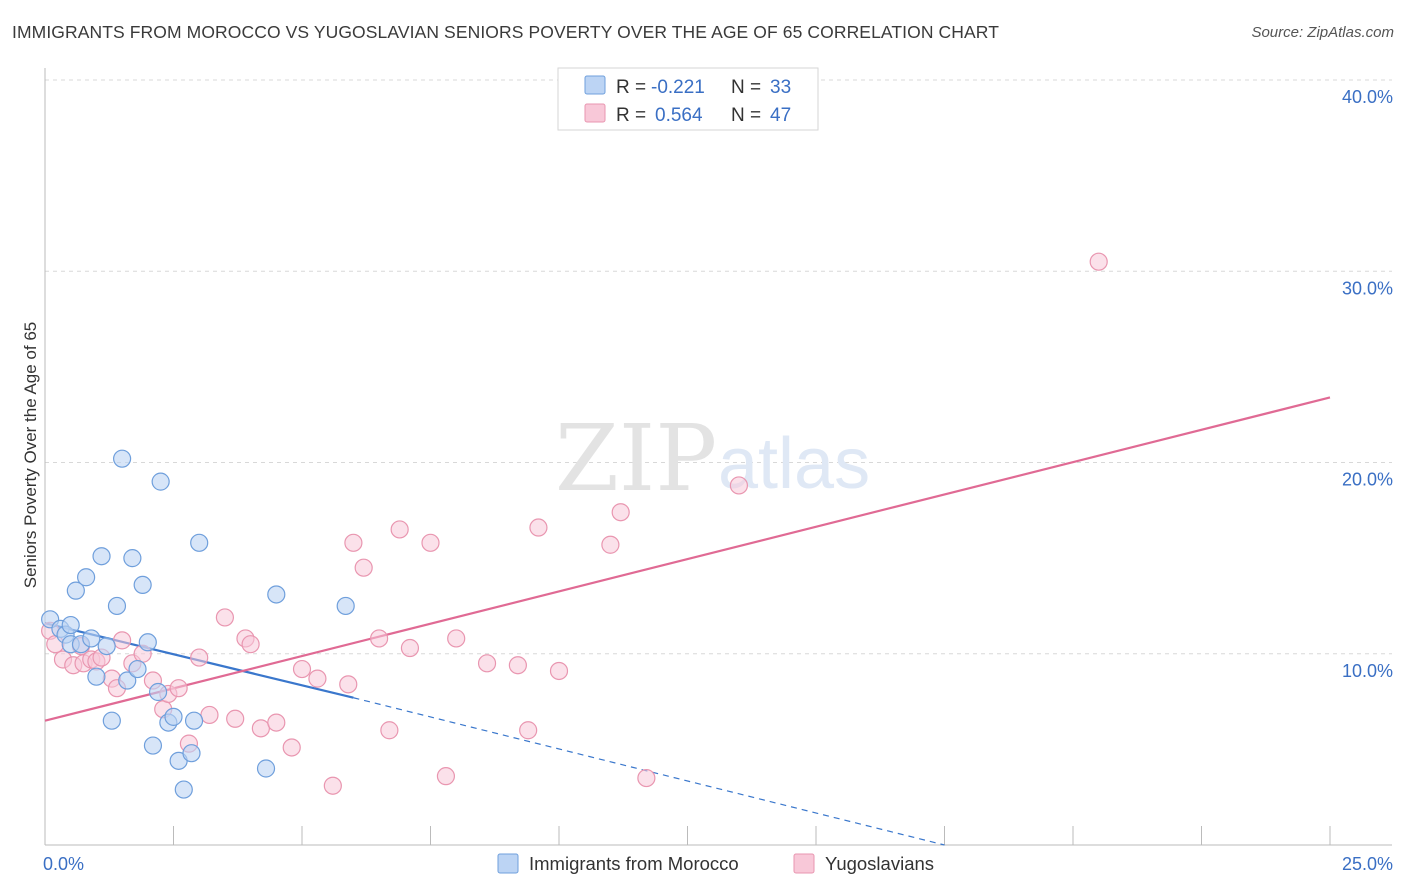  I want to click on series-legend: Immigrants from Morocco Yugoslavians, so click(715, 863).